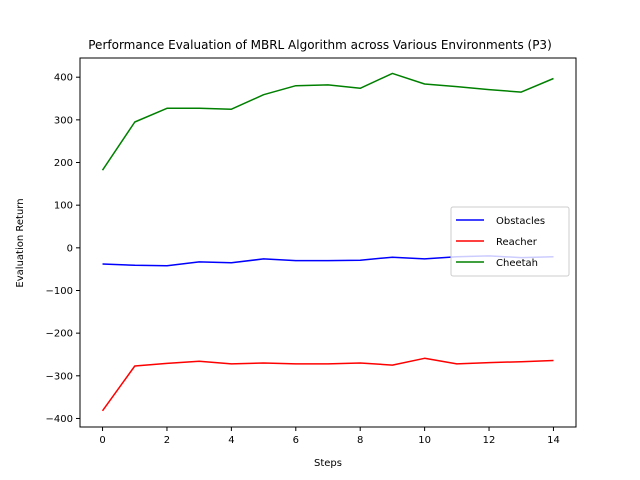 This screenshot has width=640, height=480. I want to click on y-tick-label: 200, so click(63, 163).